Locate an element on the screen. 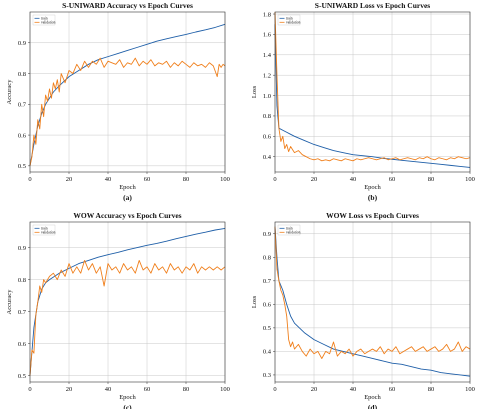 The width and height of the screenshot is (480, 414). chart-title: WOW Loss vs Epoch Curves is located at coordinates (372, 215).